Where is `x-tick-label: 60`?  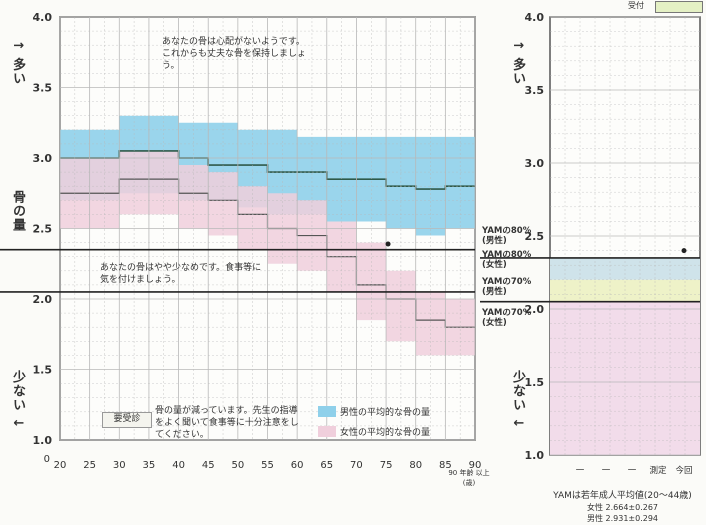
x-tick-label: 60 is located at coordinates (297, 465).